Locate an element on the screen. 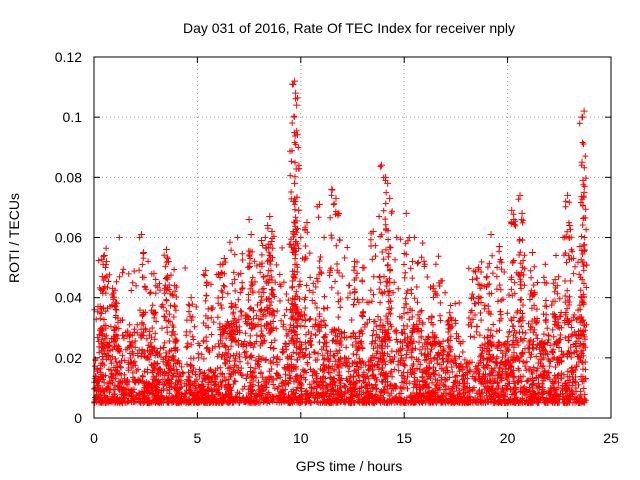 This screenshot has height=480, width=640. y-tick-label: 0.06 is located at coordinates (68, 238).